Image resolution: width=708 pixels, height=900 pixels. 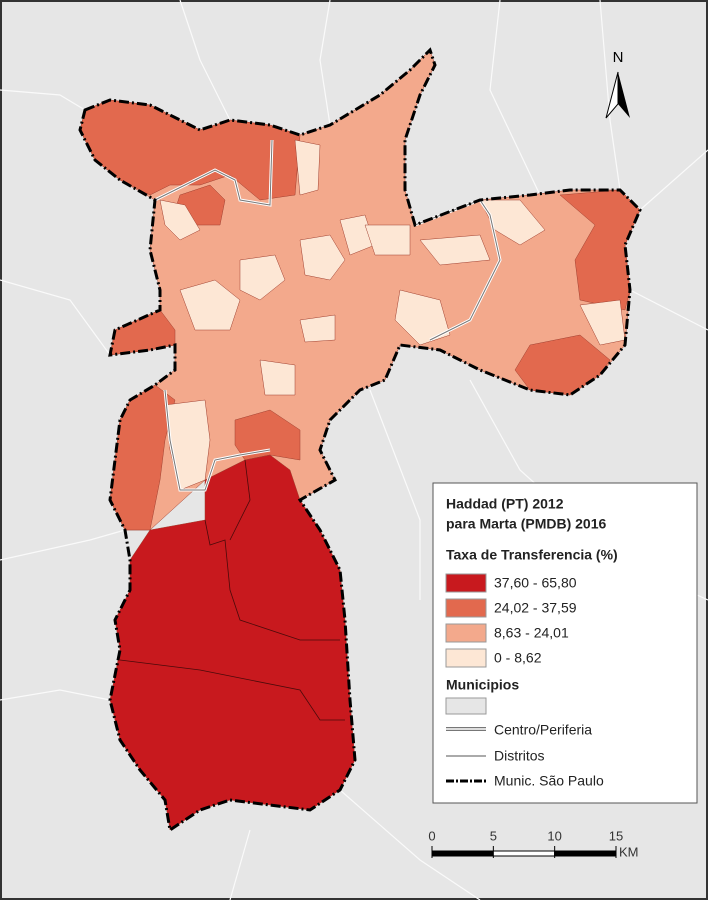 I want to click on scale-tick-label: 15, so click(x=616, y=835).